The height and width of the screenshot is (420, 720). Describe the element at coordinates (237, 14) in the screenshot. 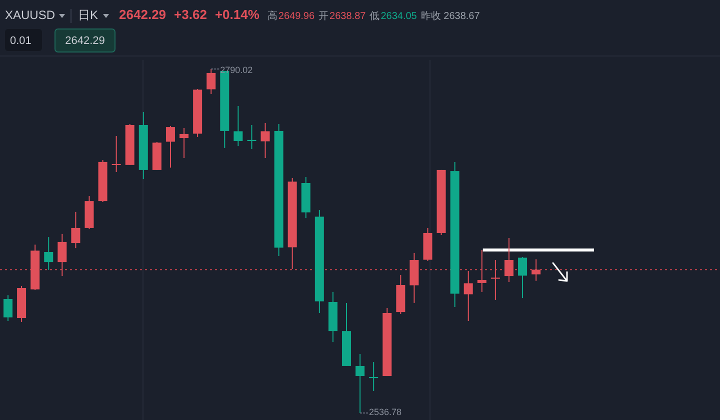

I see `text: +0.14%` at that location.